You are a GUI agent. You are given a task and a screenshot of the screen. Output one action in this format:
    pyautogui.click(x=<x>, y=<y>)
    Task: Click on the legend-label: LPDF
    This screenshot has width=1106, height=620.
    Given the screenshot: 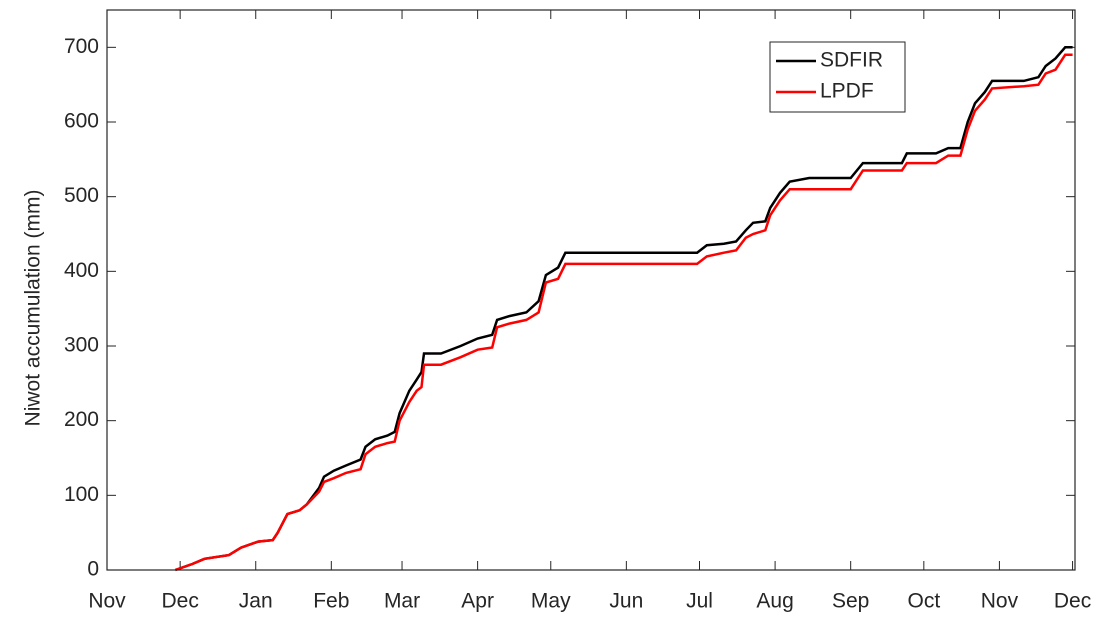 What is the action you would take?
    pyautogui.click(x=847, y=91)
    